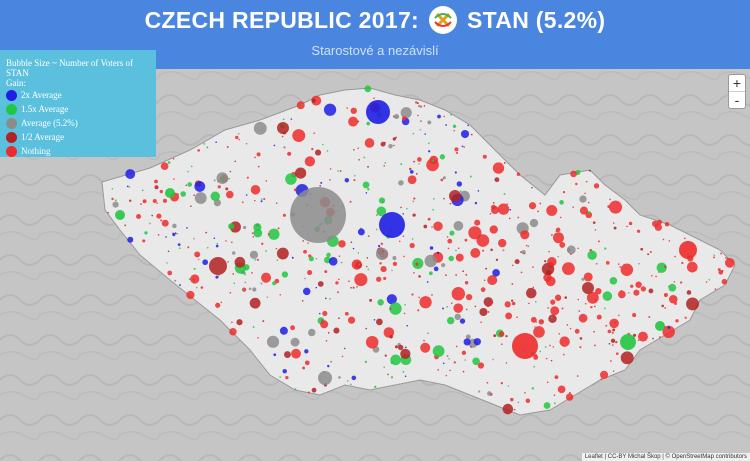  What do you see at coordinates (78, 138) in the screenshot?
I see `legend-item-half: 1/2 Average` at bounding box center [78, 138].